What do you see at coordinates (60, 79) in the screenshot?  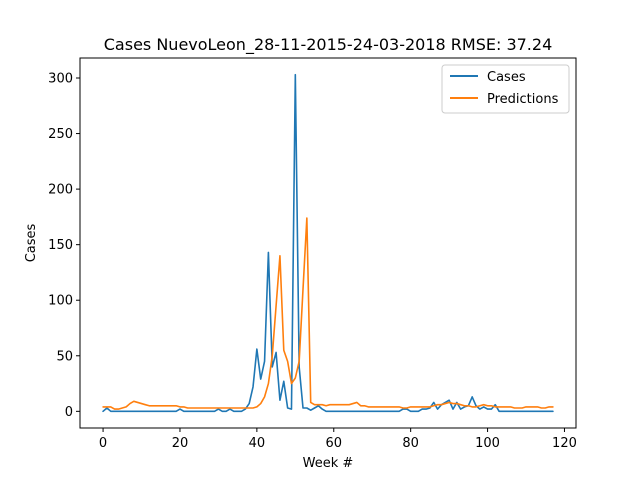 I see `y-tick-label: 300` at bounding box center [60, 79].